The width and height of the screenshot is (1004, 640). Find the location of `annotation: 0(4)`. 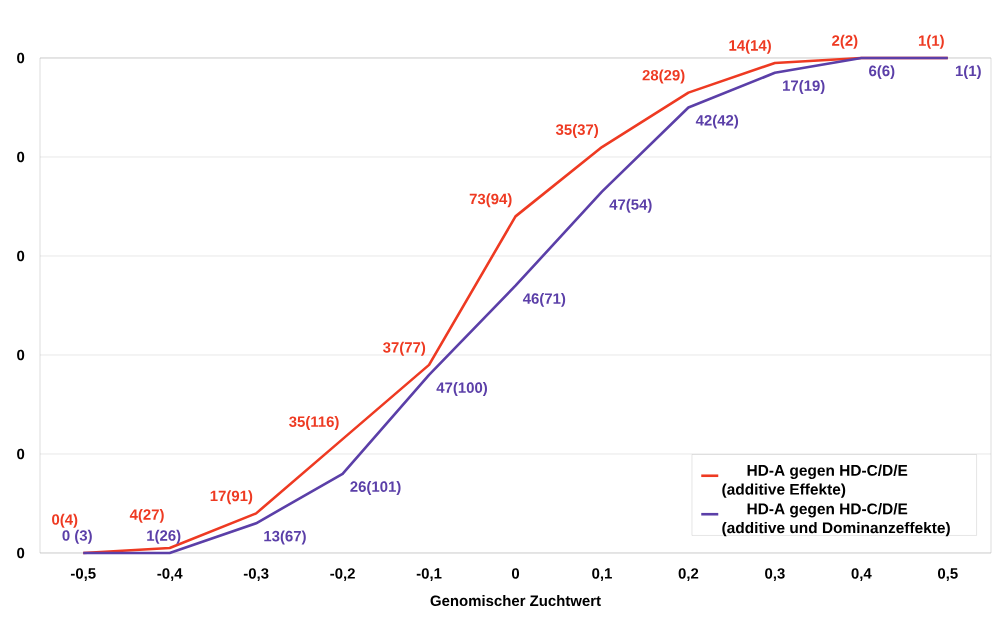

annotation: 0(4) is located at coordinates (65, 520).